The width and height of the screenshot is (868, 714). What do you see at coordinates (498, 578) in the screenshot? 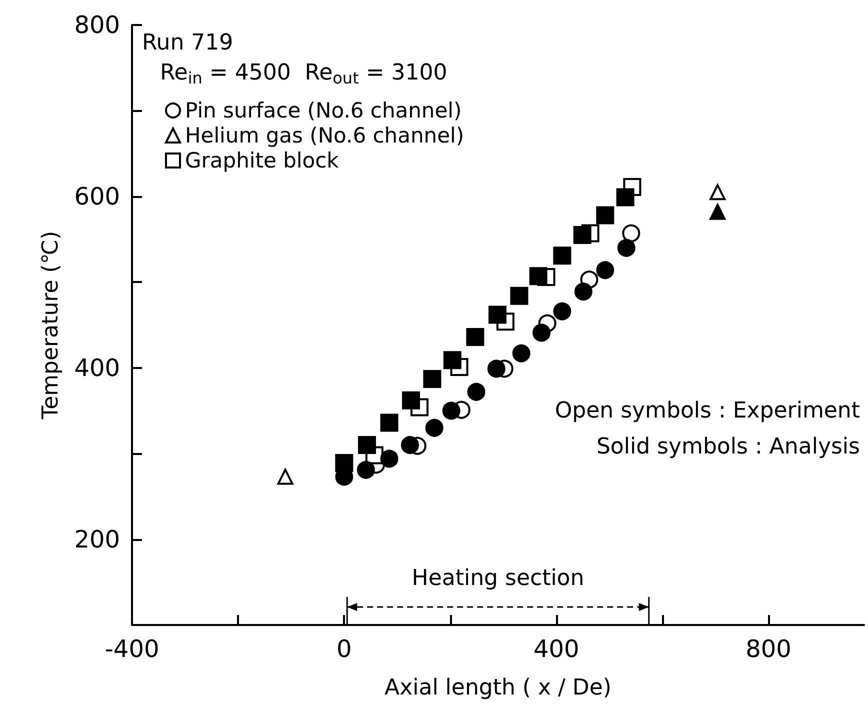
I see `annotation: Heating section` at bounding box center [498, 578].